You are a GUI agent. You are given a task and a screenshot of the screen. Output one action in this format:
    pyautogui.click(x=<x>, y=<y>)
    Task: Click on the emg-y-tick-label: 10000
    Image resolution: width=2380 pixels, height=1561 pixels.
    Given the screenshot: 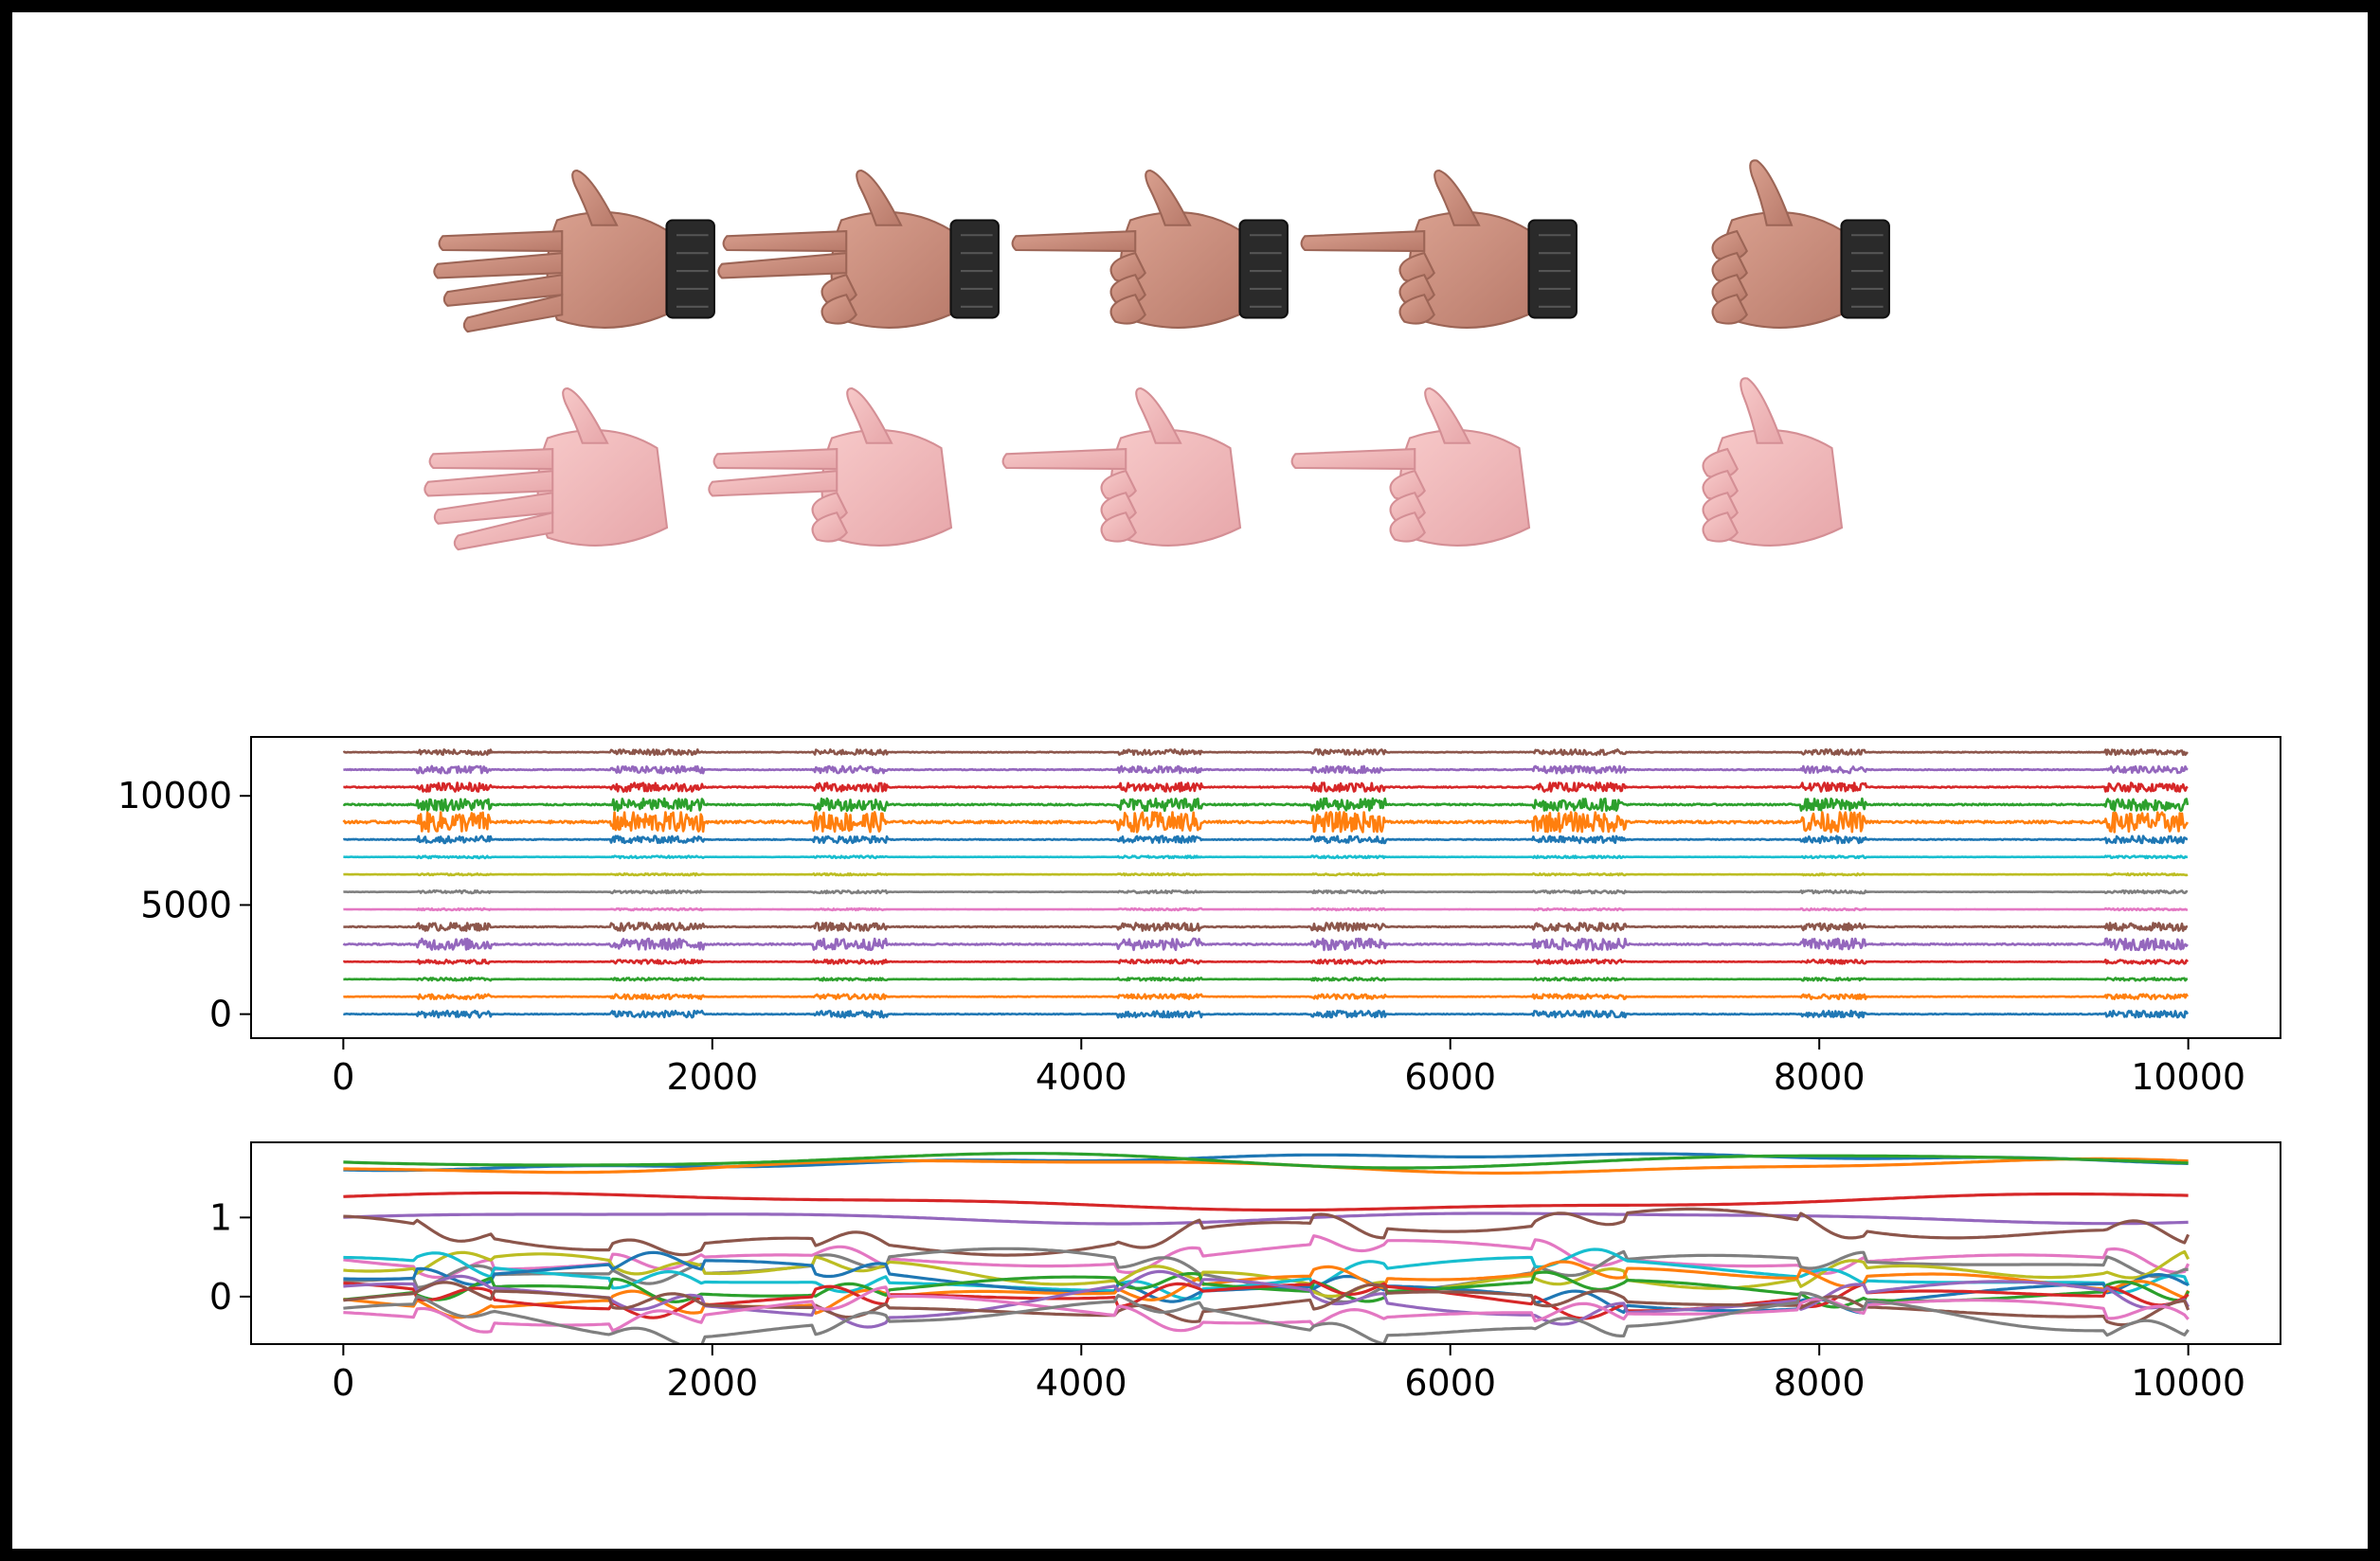 What is the action you would take?
    pyautogui.click(x=174, y=795)
    